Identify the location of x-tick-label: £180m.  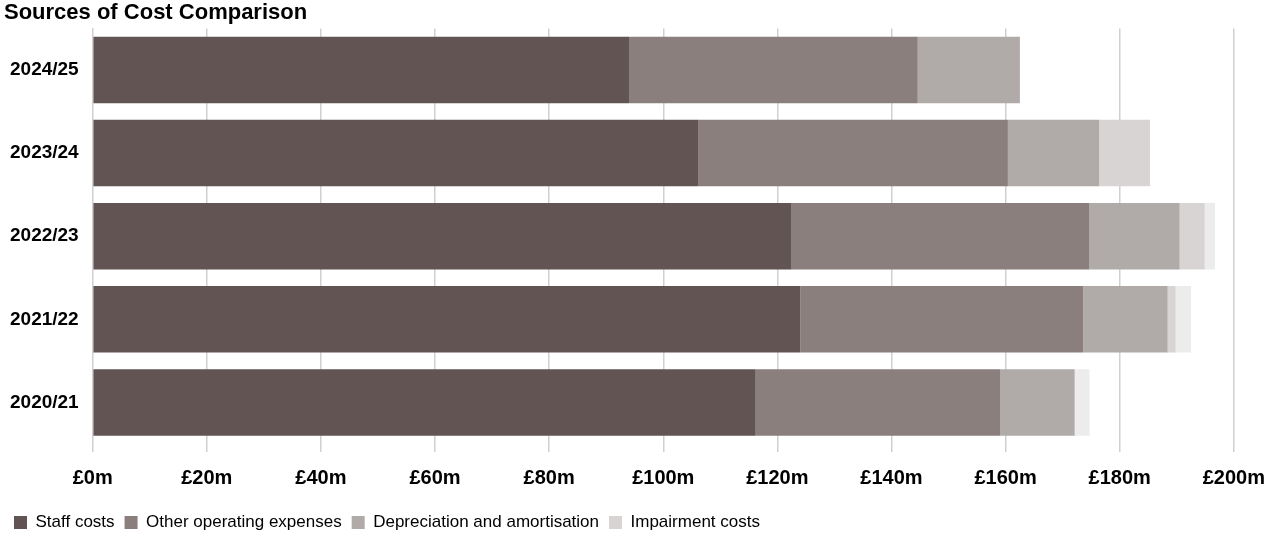
(1119, 476).